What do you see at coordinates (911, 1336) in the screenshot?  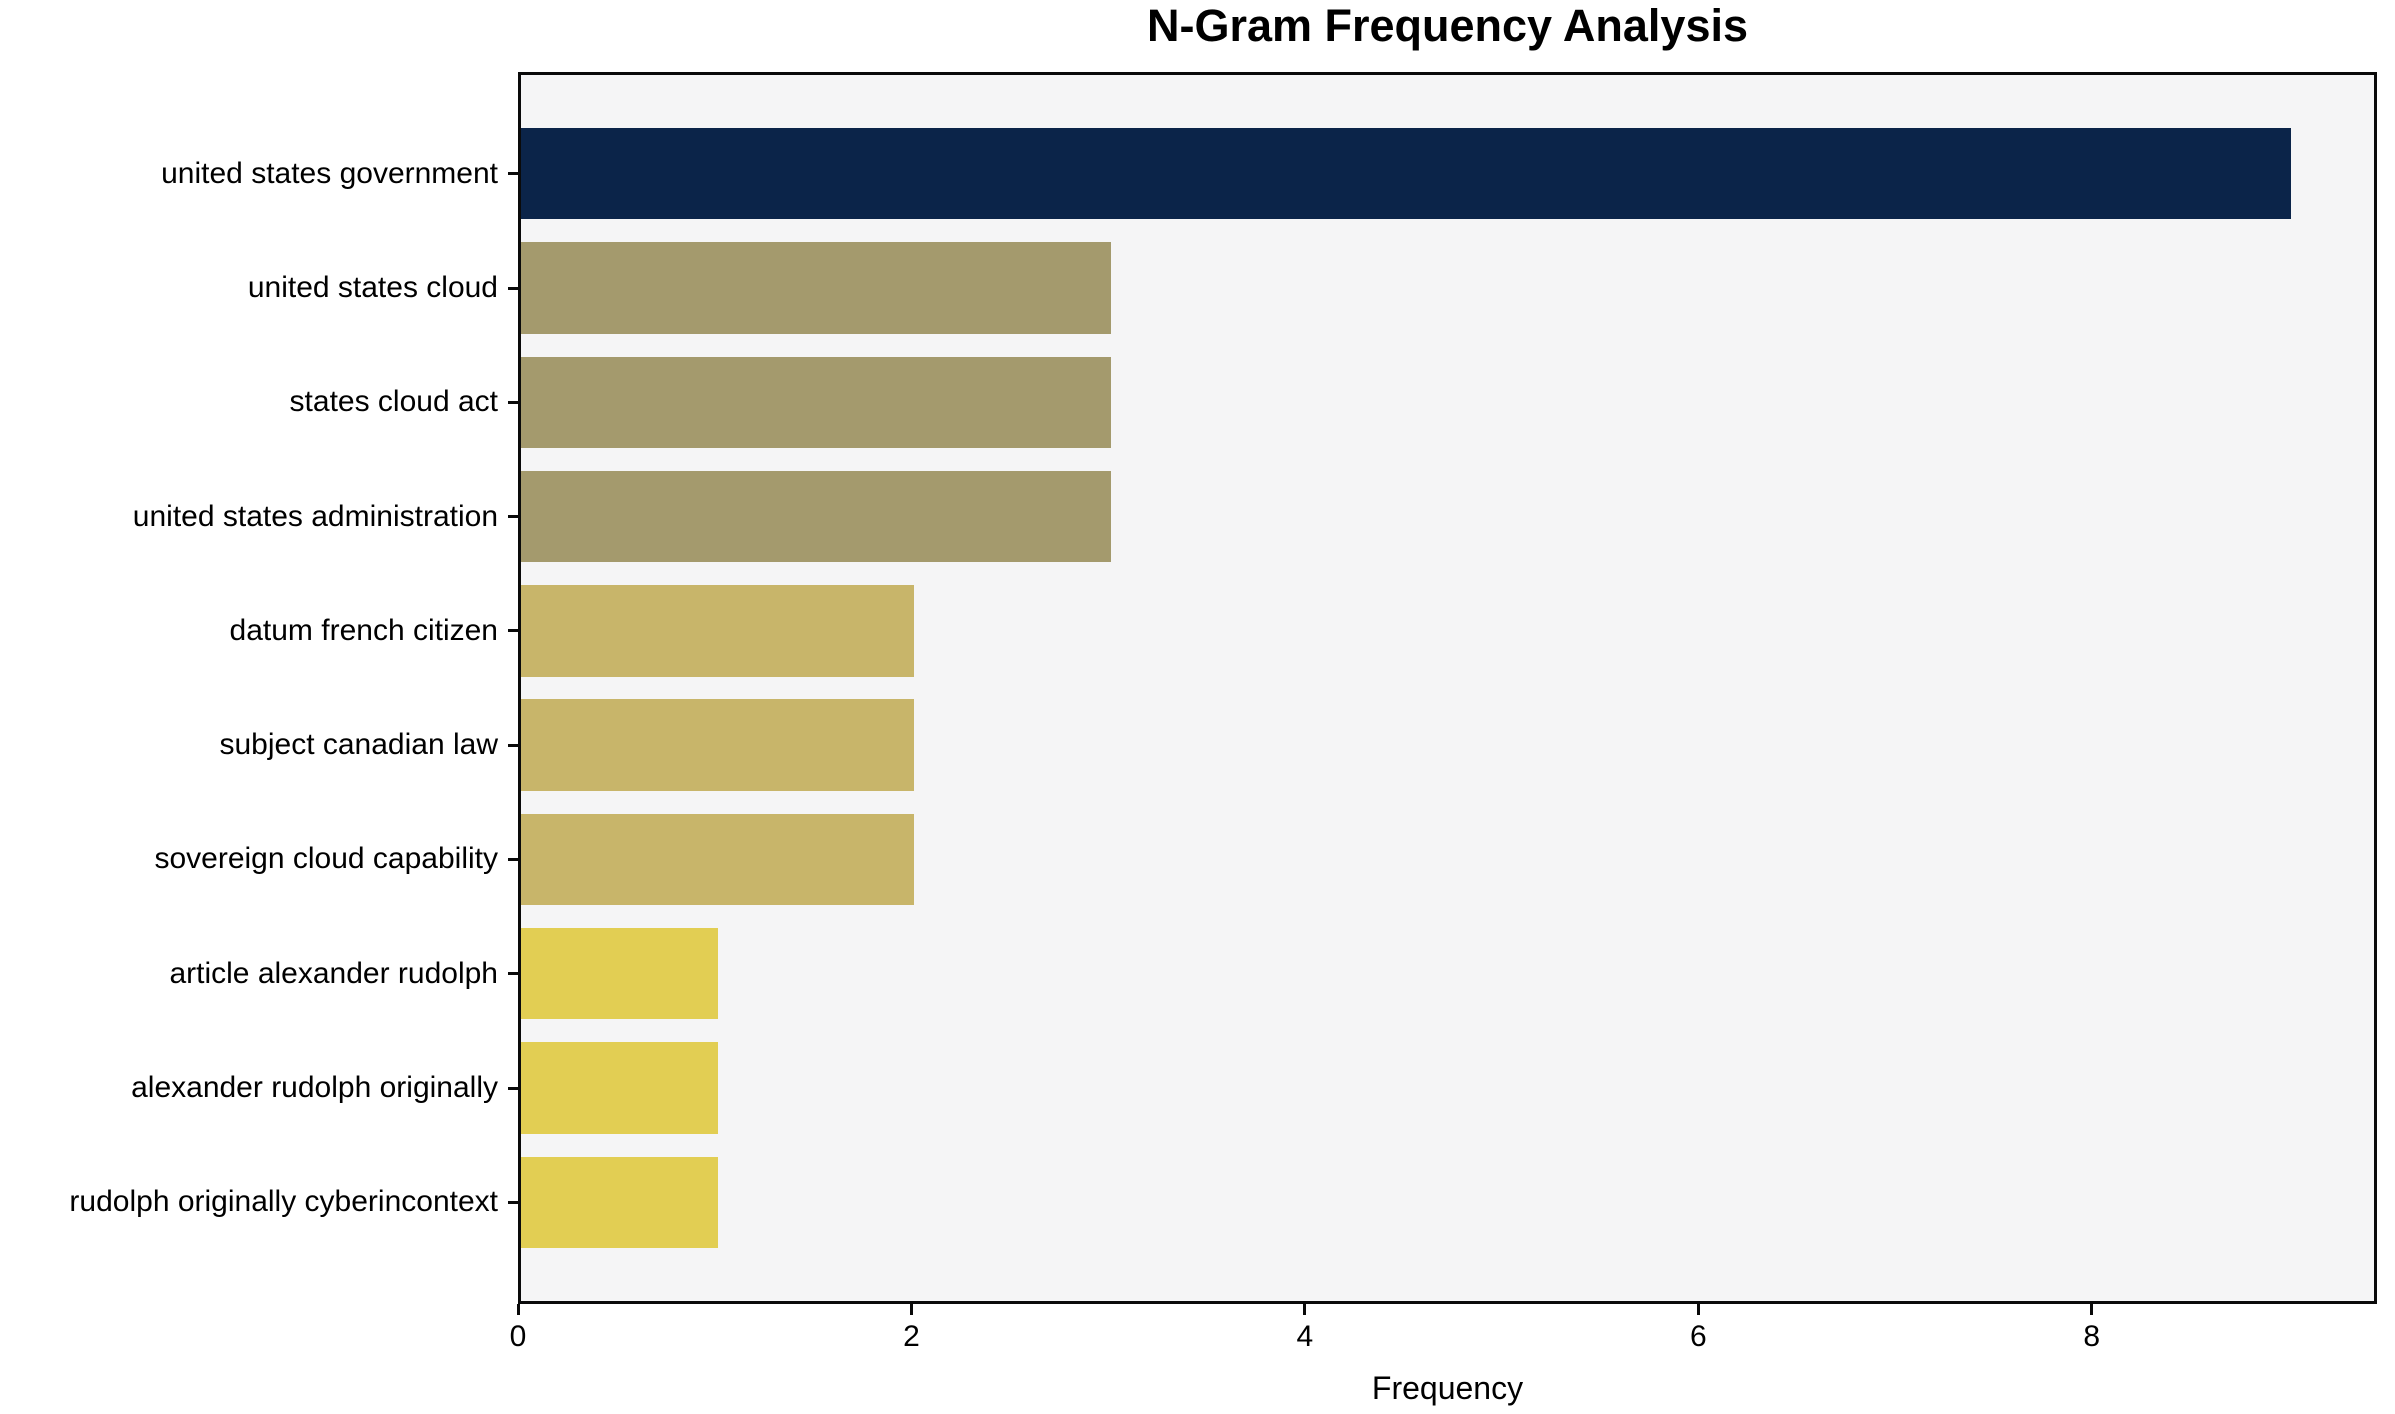 I see `x-tick-label: 2` at bounding box center [911, 1336].